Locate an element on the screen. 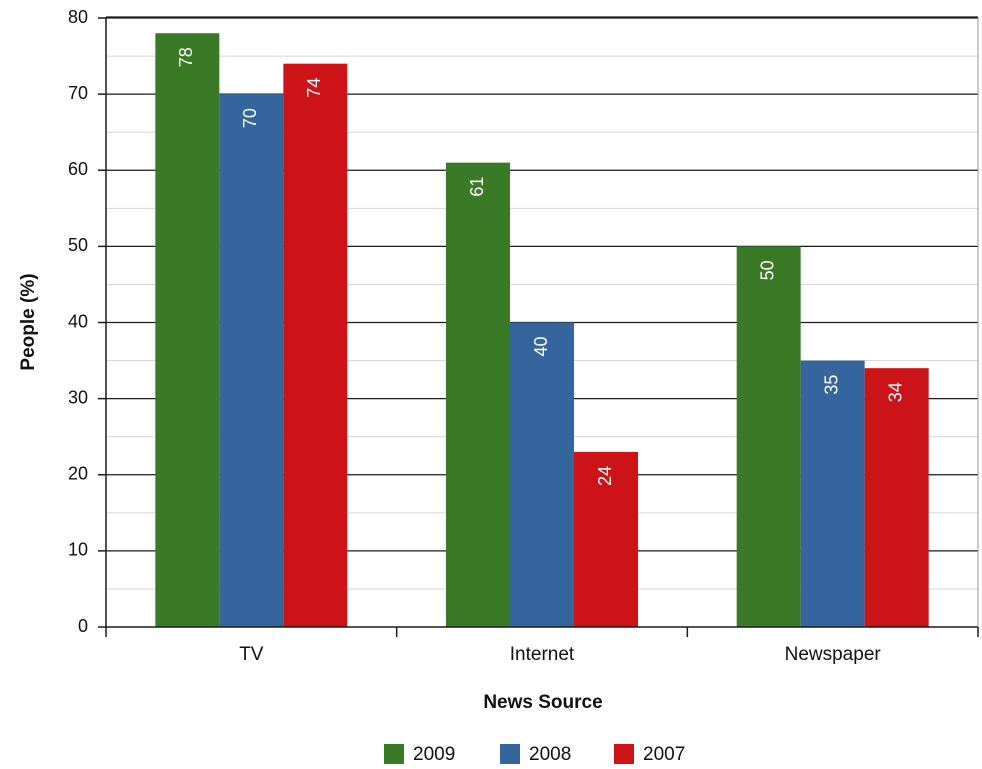 This screenshot has width=982, height=769. data-label: 34 is located at coordinates (895, 392).